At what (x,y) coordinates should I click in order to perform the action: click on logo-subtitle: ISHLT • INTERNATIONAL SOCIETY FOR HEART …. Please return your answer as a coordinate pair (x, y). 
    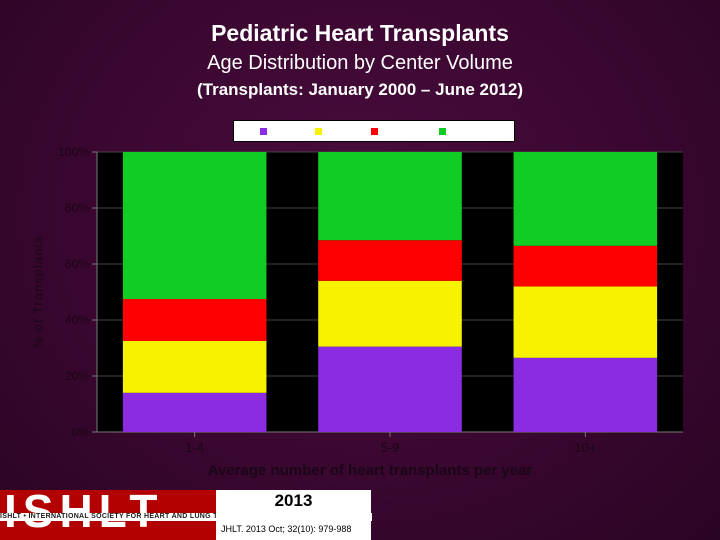
    Looking at the image, I should click on (186, 517).